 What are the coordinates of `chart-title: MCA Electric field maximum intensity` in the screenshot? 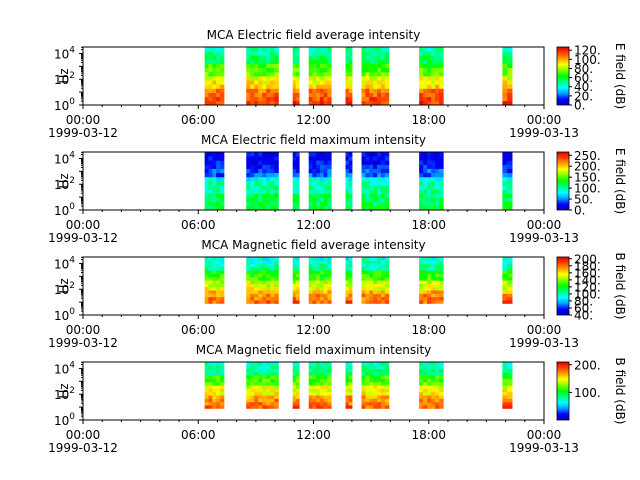 It's located at (313, 140).